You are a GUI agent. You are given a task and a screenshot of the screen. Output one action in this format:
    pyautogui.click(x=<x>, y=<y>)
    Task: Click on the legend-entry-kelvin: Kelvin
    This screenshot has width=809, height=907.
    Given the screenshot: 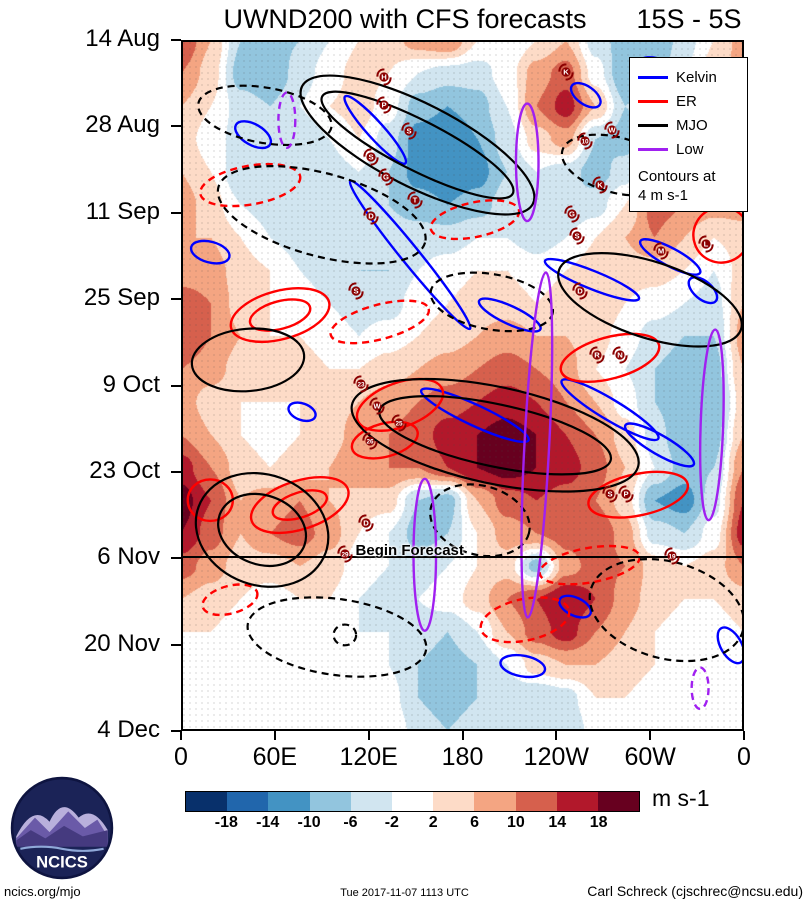 What is the action you would take?
    pyautogui.click(x=690, y=77)
    